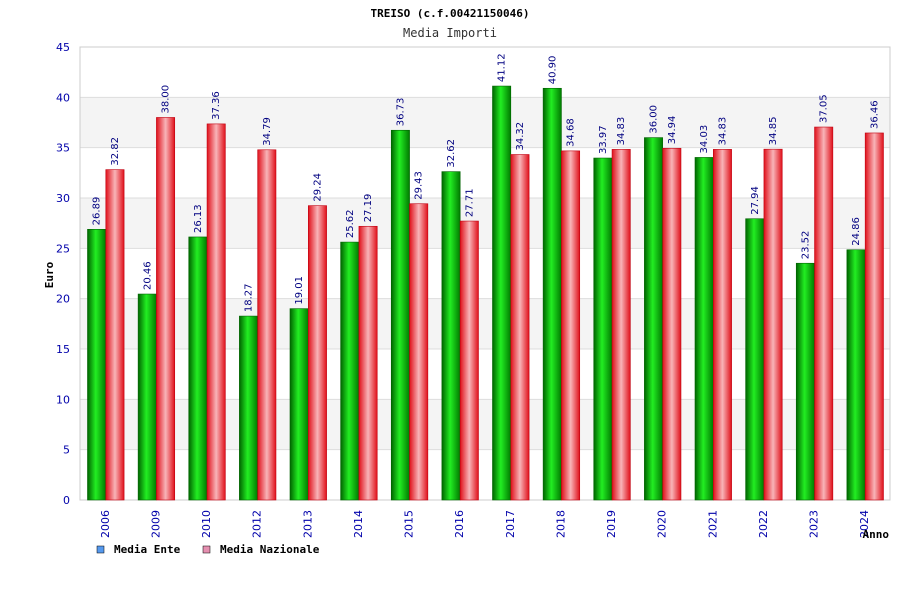  What do you see at coordinates (66, 500) in the screenshot?
I see `y-tick-label: 0` at bounding box center [66, 500].